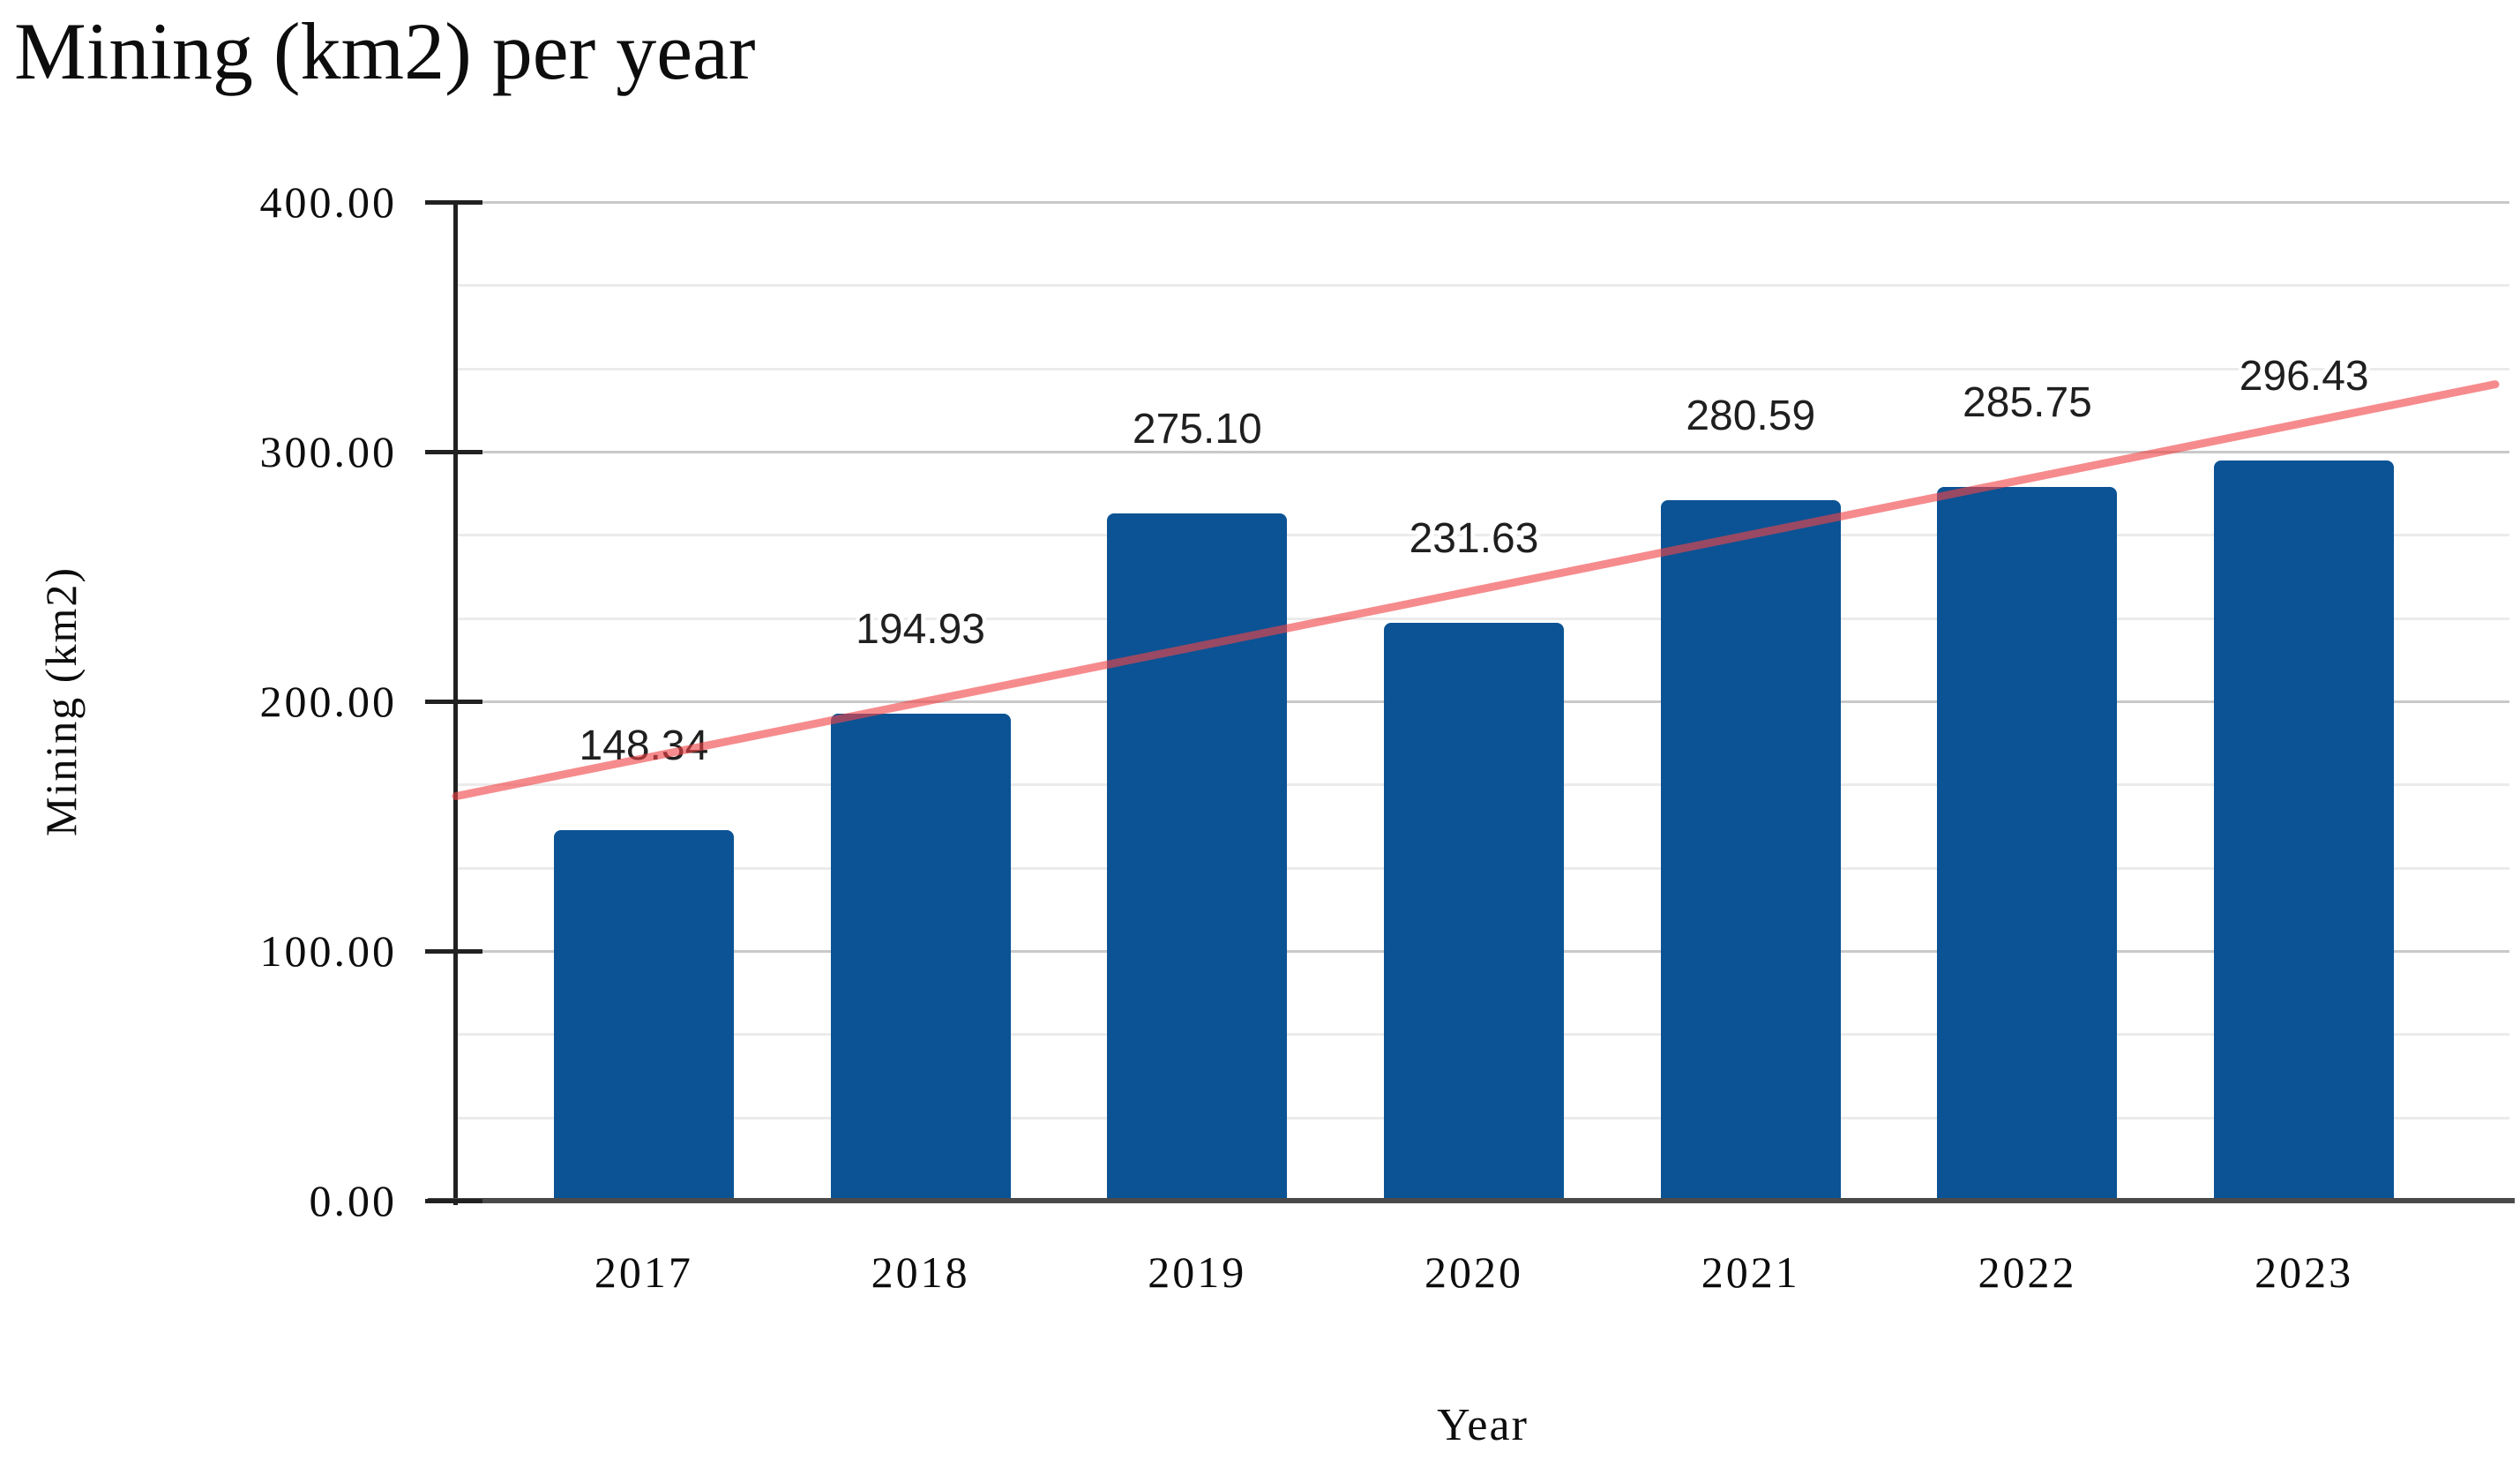 Image resolution: width=2520 pixels, height=1475 pixels. I want to click on y-axis-title-text: Mining (km2), so click(61, 701).